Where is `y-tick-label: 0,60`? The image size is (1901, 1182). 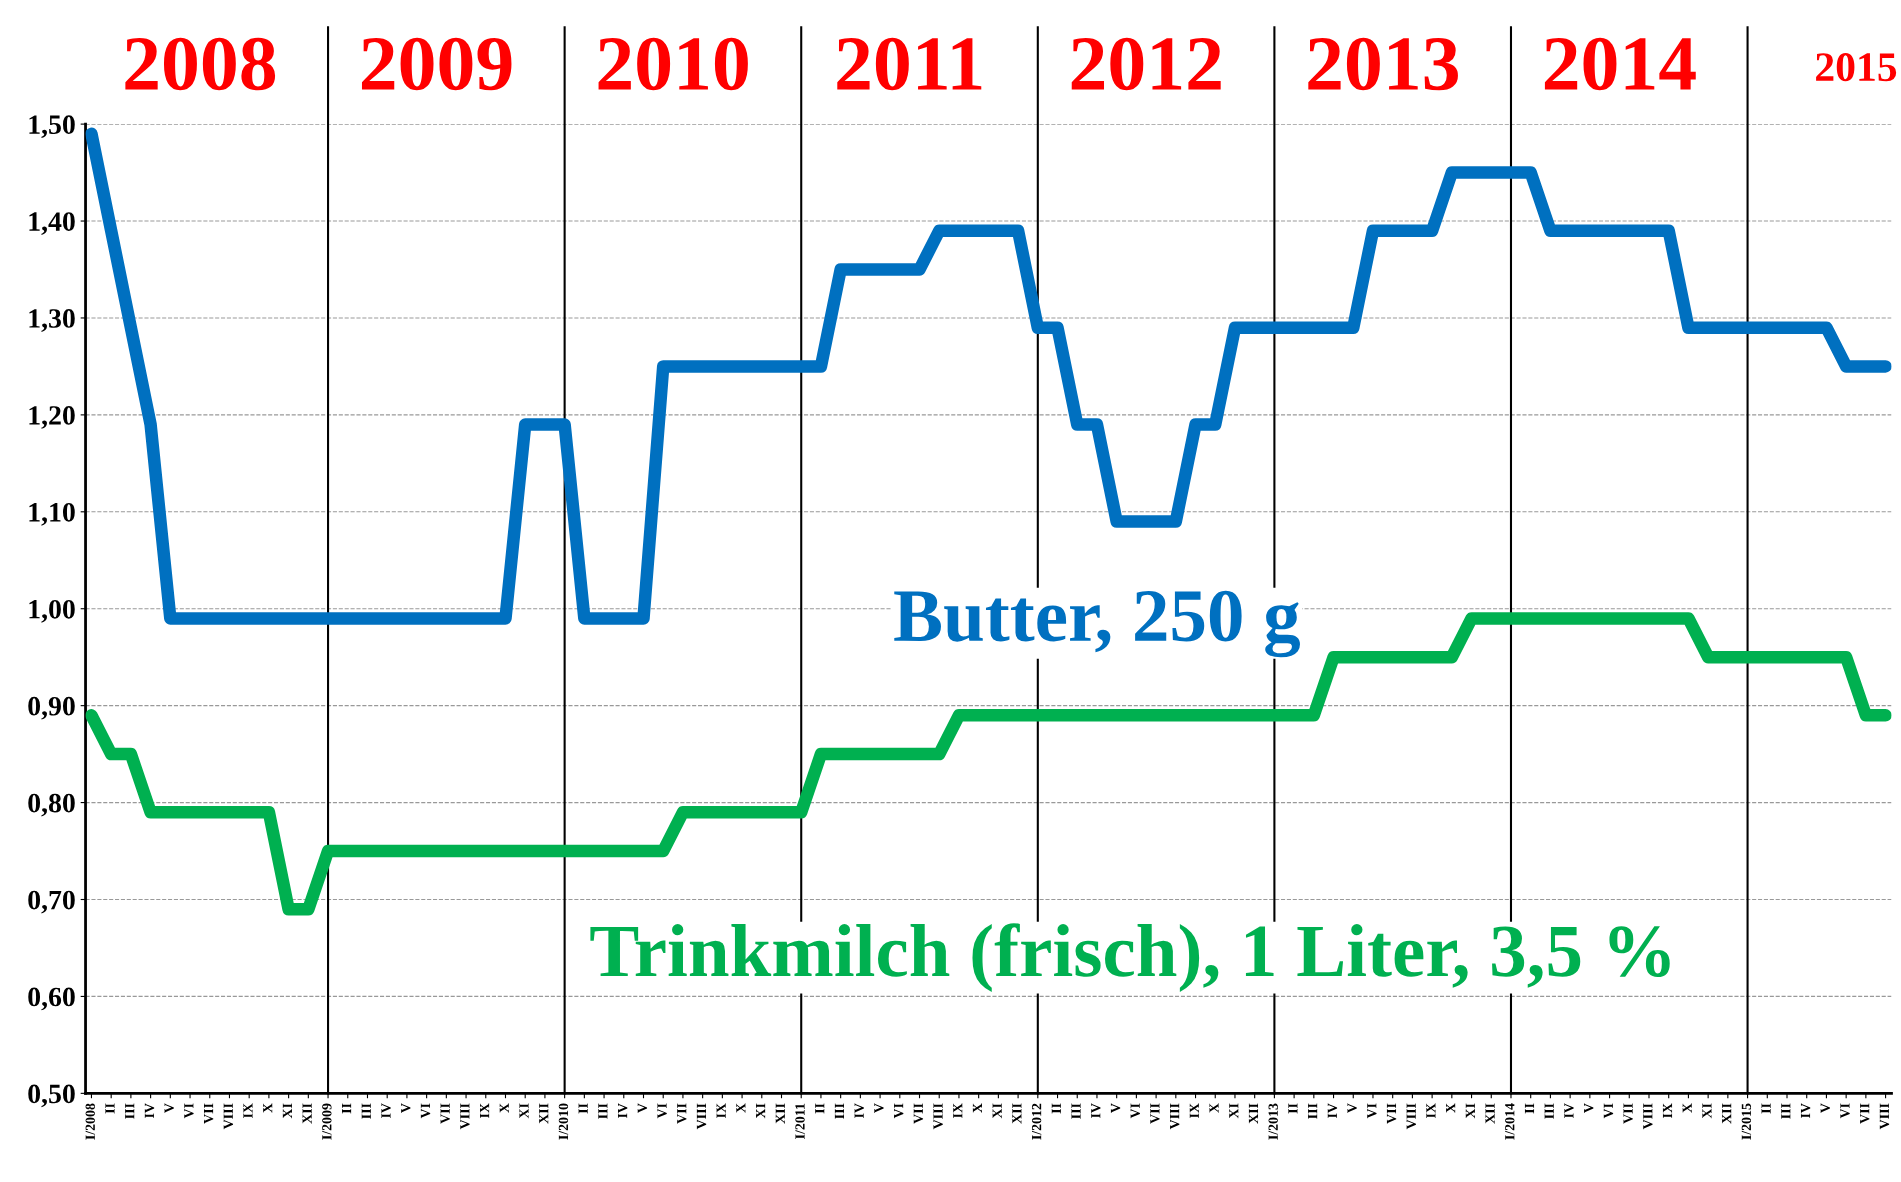
y-tick-label: 0,60 is located at coordinates (51, 999).